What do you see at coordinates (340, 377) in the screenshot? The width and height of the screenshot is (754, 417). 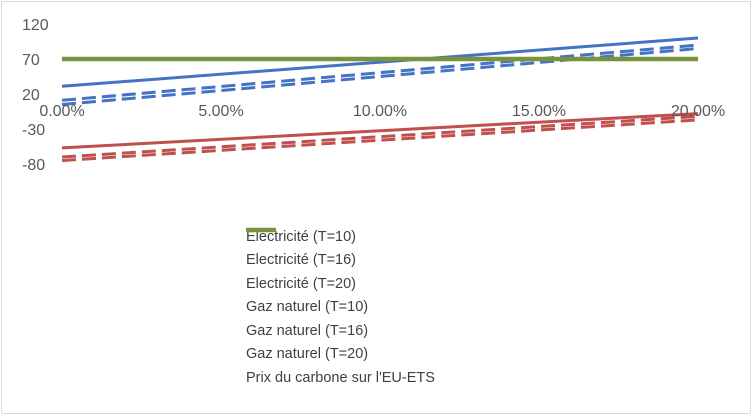 I see `legend-label: Prix du carbone sur l'EU-ETS` at bounding box center [340, 377].